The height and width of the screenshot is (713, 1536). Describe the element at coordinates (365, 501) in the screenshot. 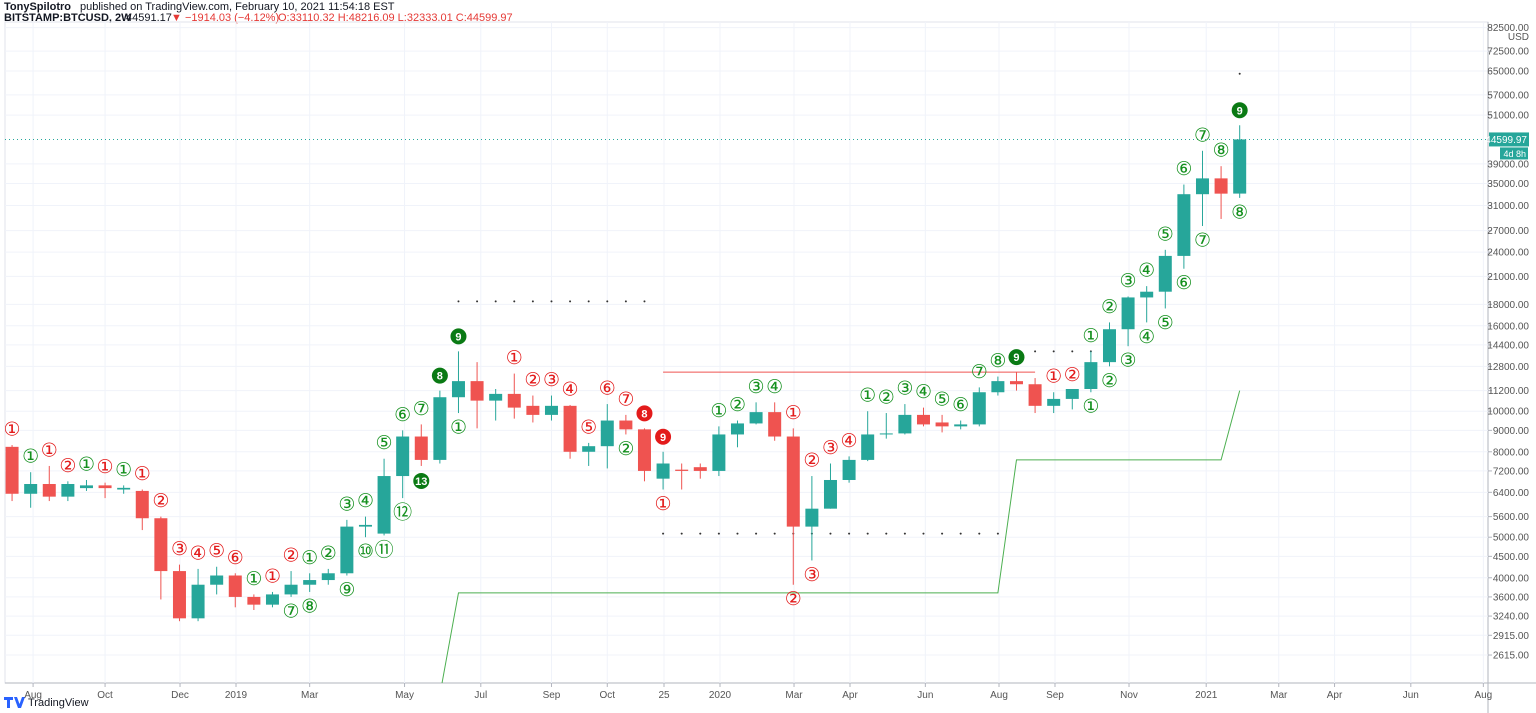

I see `annotation: ④` at that location.